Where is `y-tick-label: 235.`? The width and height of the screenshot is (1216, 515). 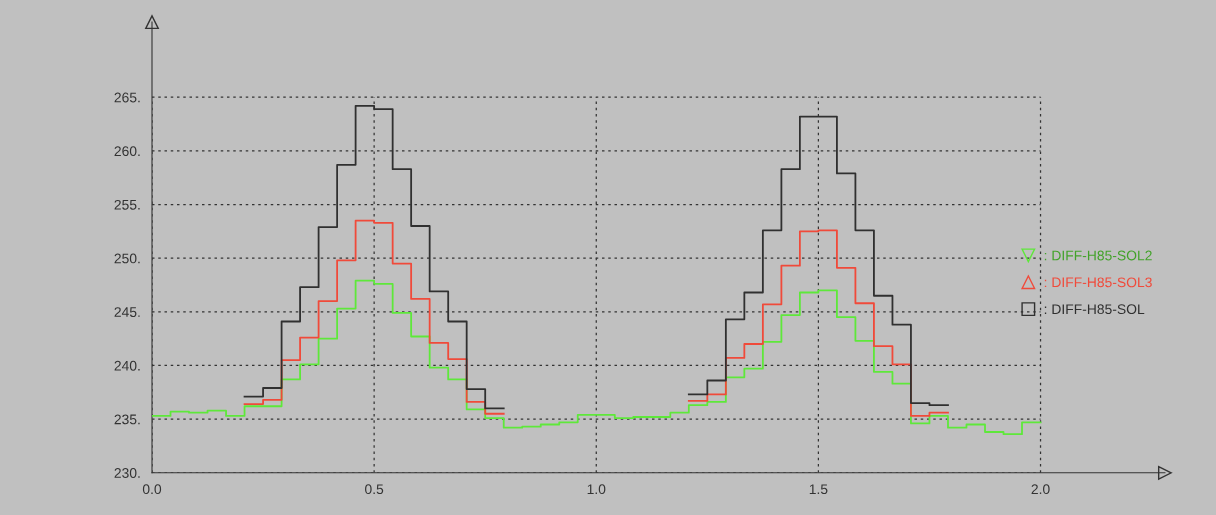
y-tick-label: 235. is located at coordinates (127, 419).